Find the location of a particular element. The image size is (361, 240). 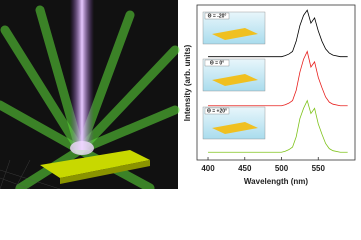

annotation: Θ = +20° is located at coordinates (217, 111).